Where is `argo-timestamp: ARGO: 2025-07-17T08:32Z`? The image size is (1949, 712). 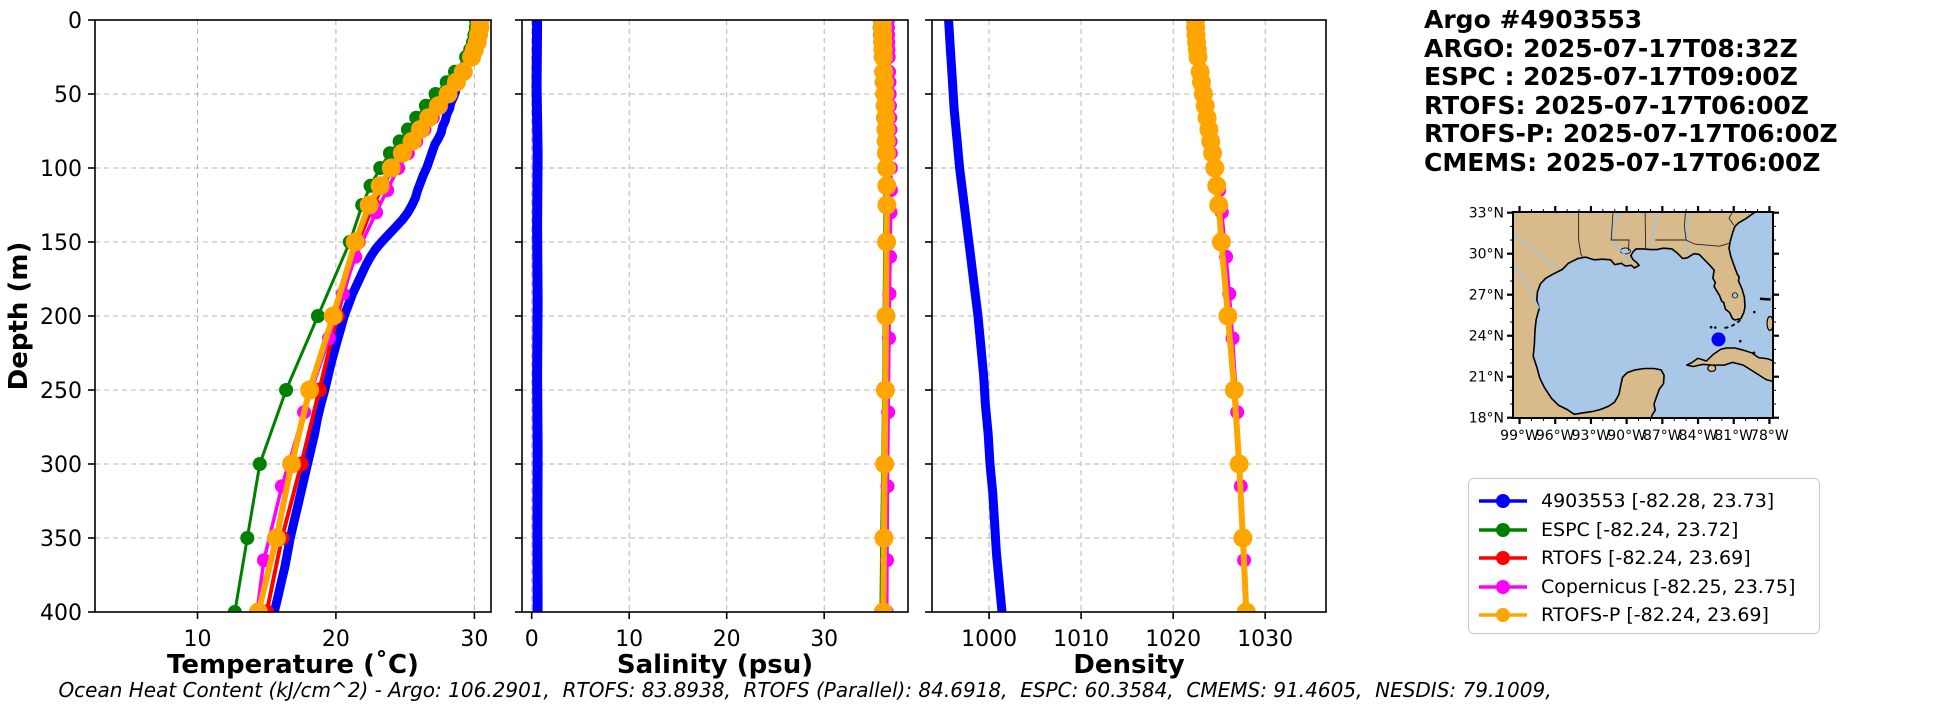
argo-timestamp: ARGO: 2025-07-17T08:32Z is located at coordinates (1611, 48).